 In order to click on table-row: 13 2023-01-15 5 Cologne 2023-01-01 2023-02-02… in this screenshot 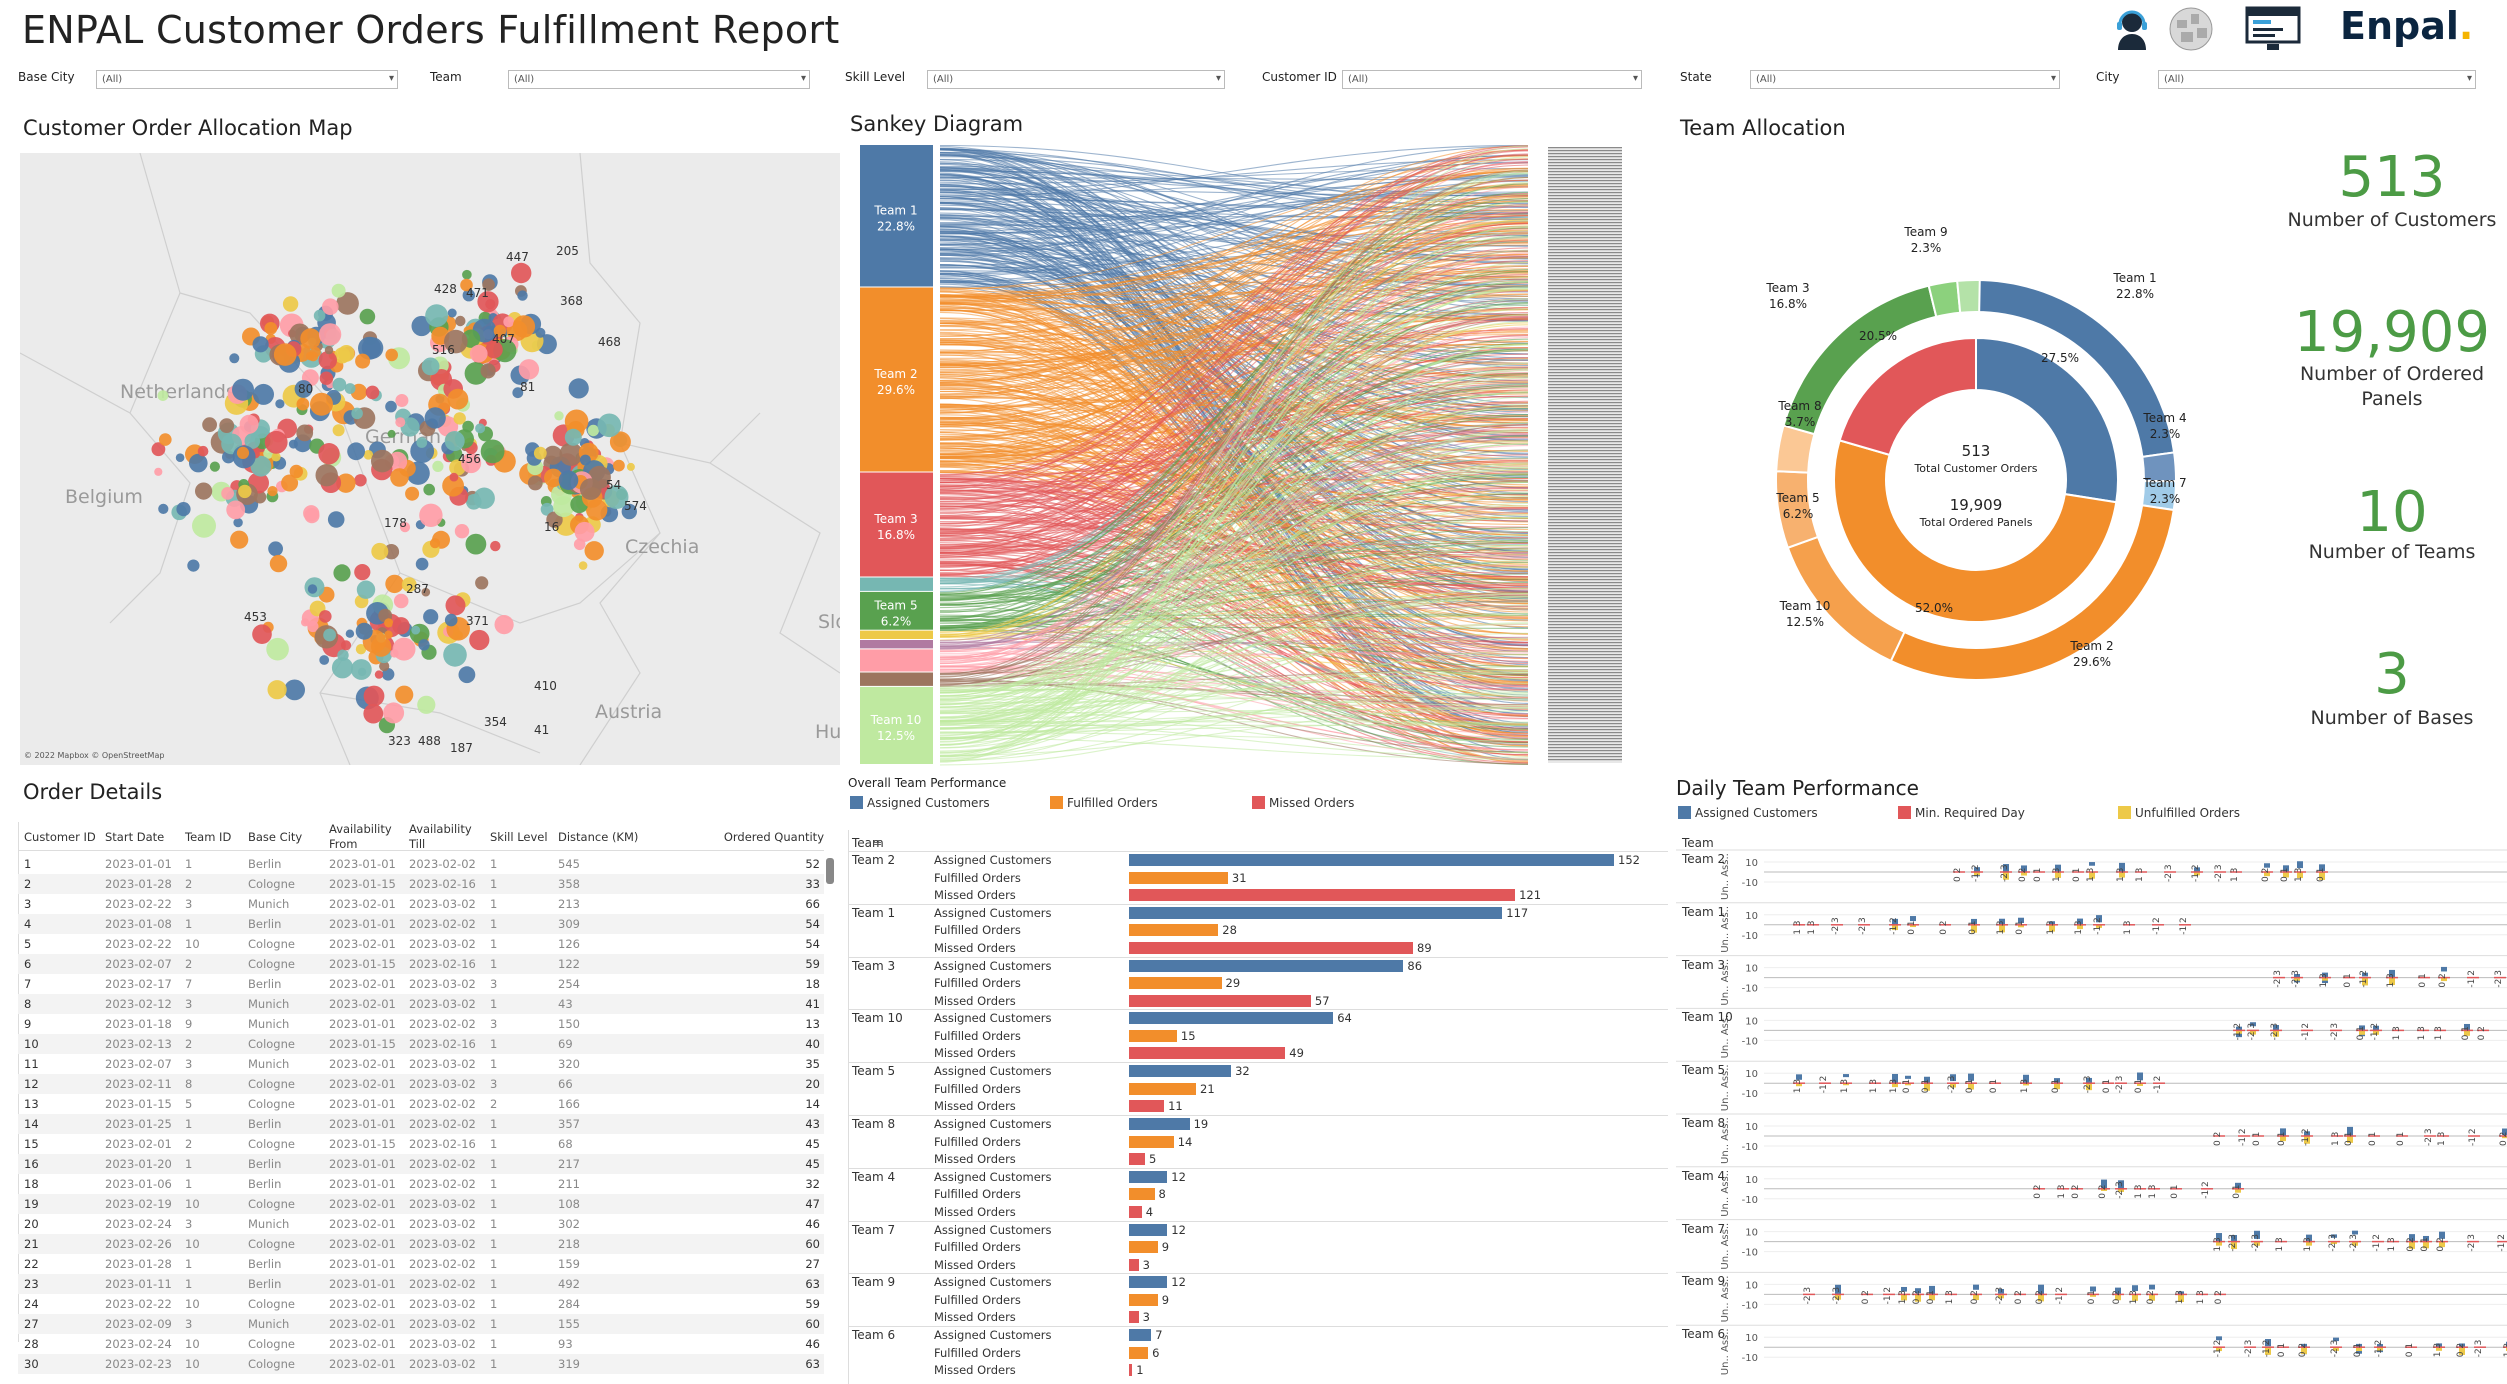, I will do `click(421, 1104)`.